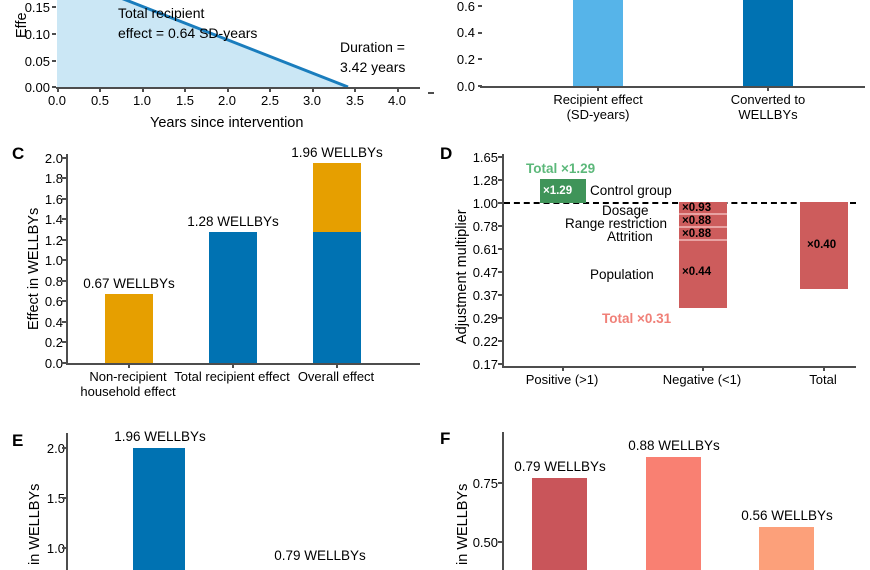 The width and height of the screenshot is (870, 570). I want to click on panel-d-ytick-6: 0.37, so click(485, 295).